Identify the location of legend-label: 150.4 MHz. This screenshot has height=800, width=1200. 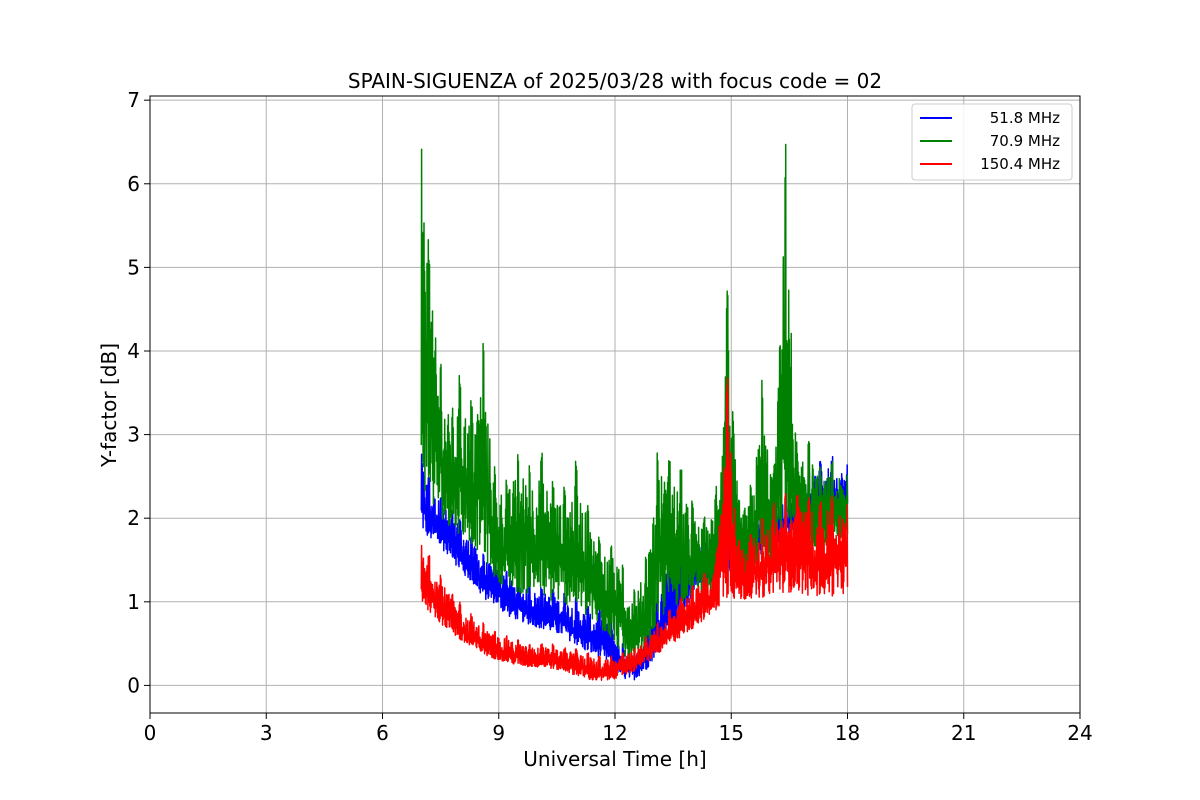
(1020, 164).